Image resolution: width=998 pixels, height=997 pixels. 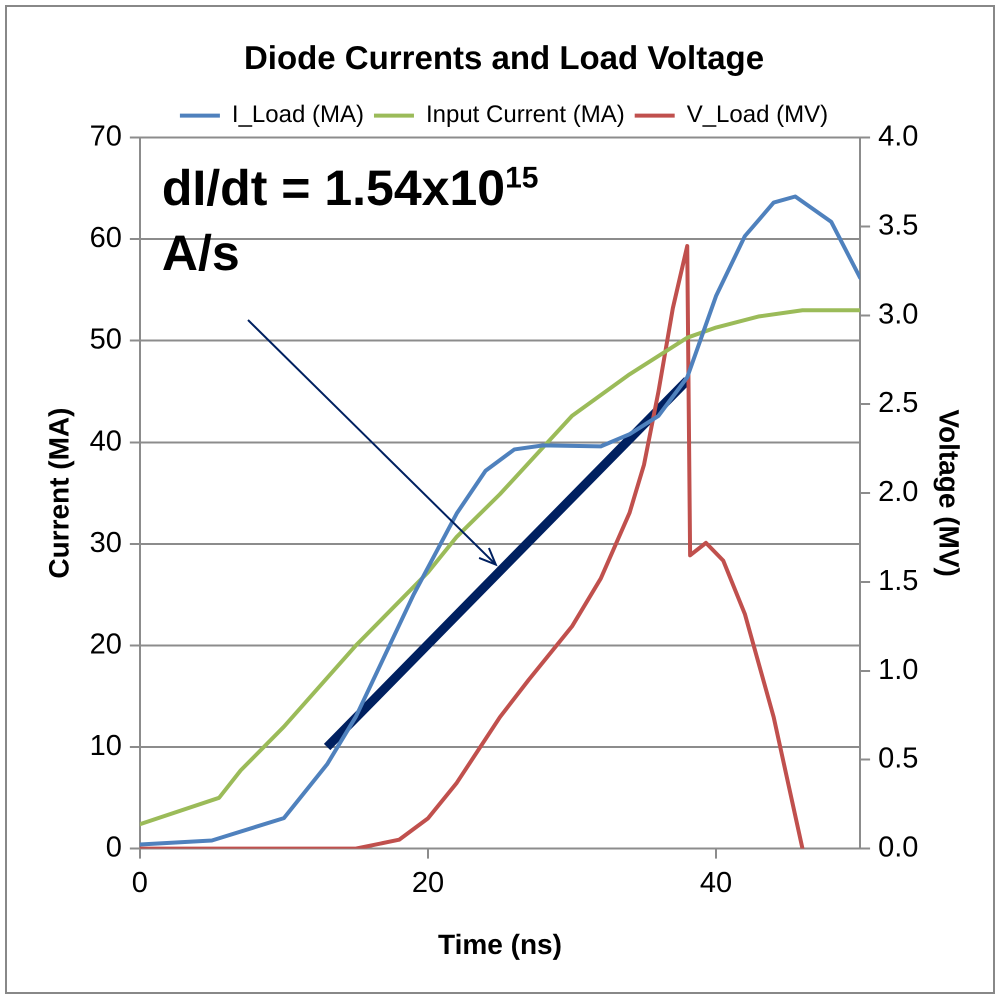 I want to click on y2-axis-title: Voltage (MV), so click(x=948, y=493).